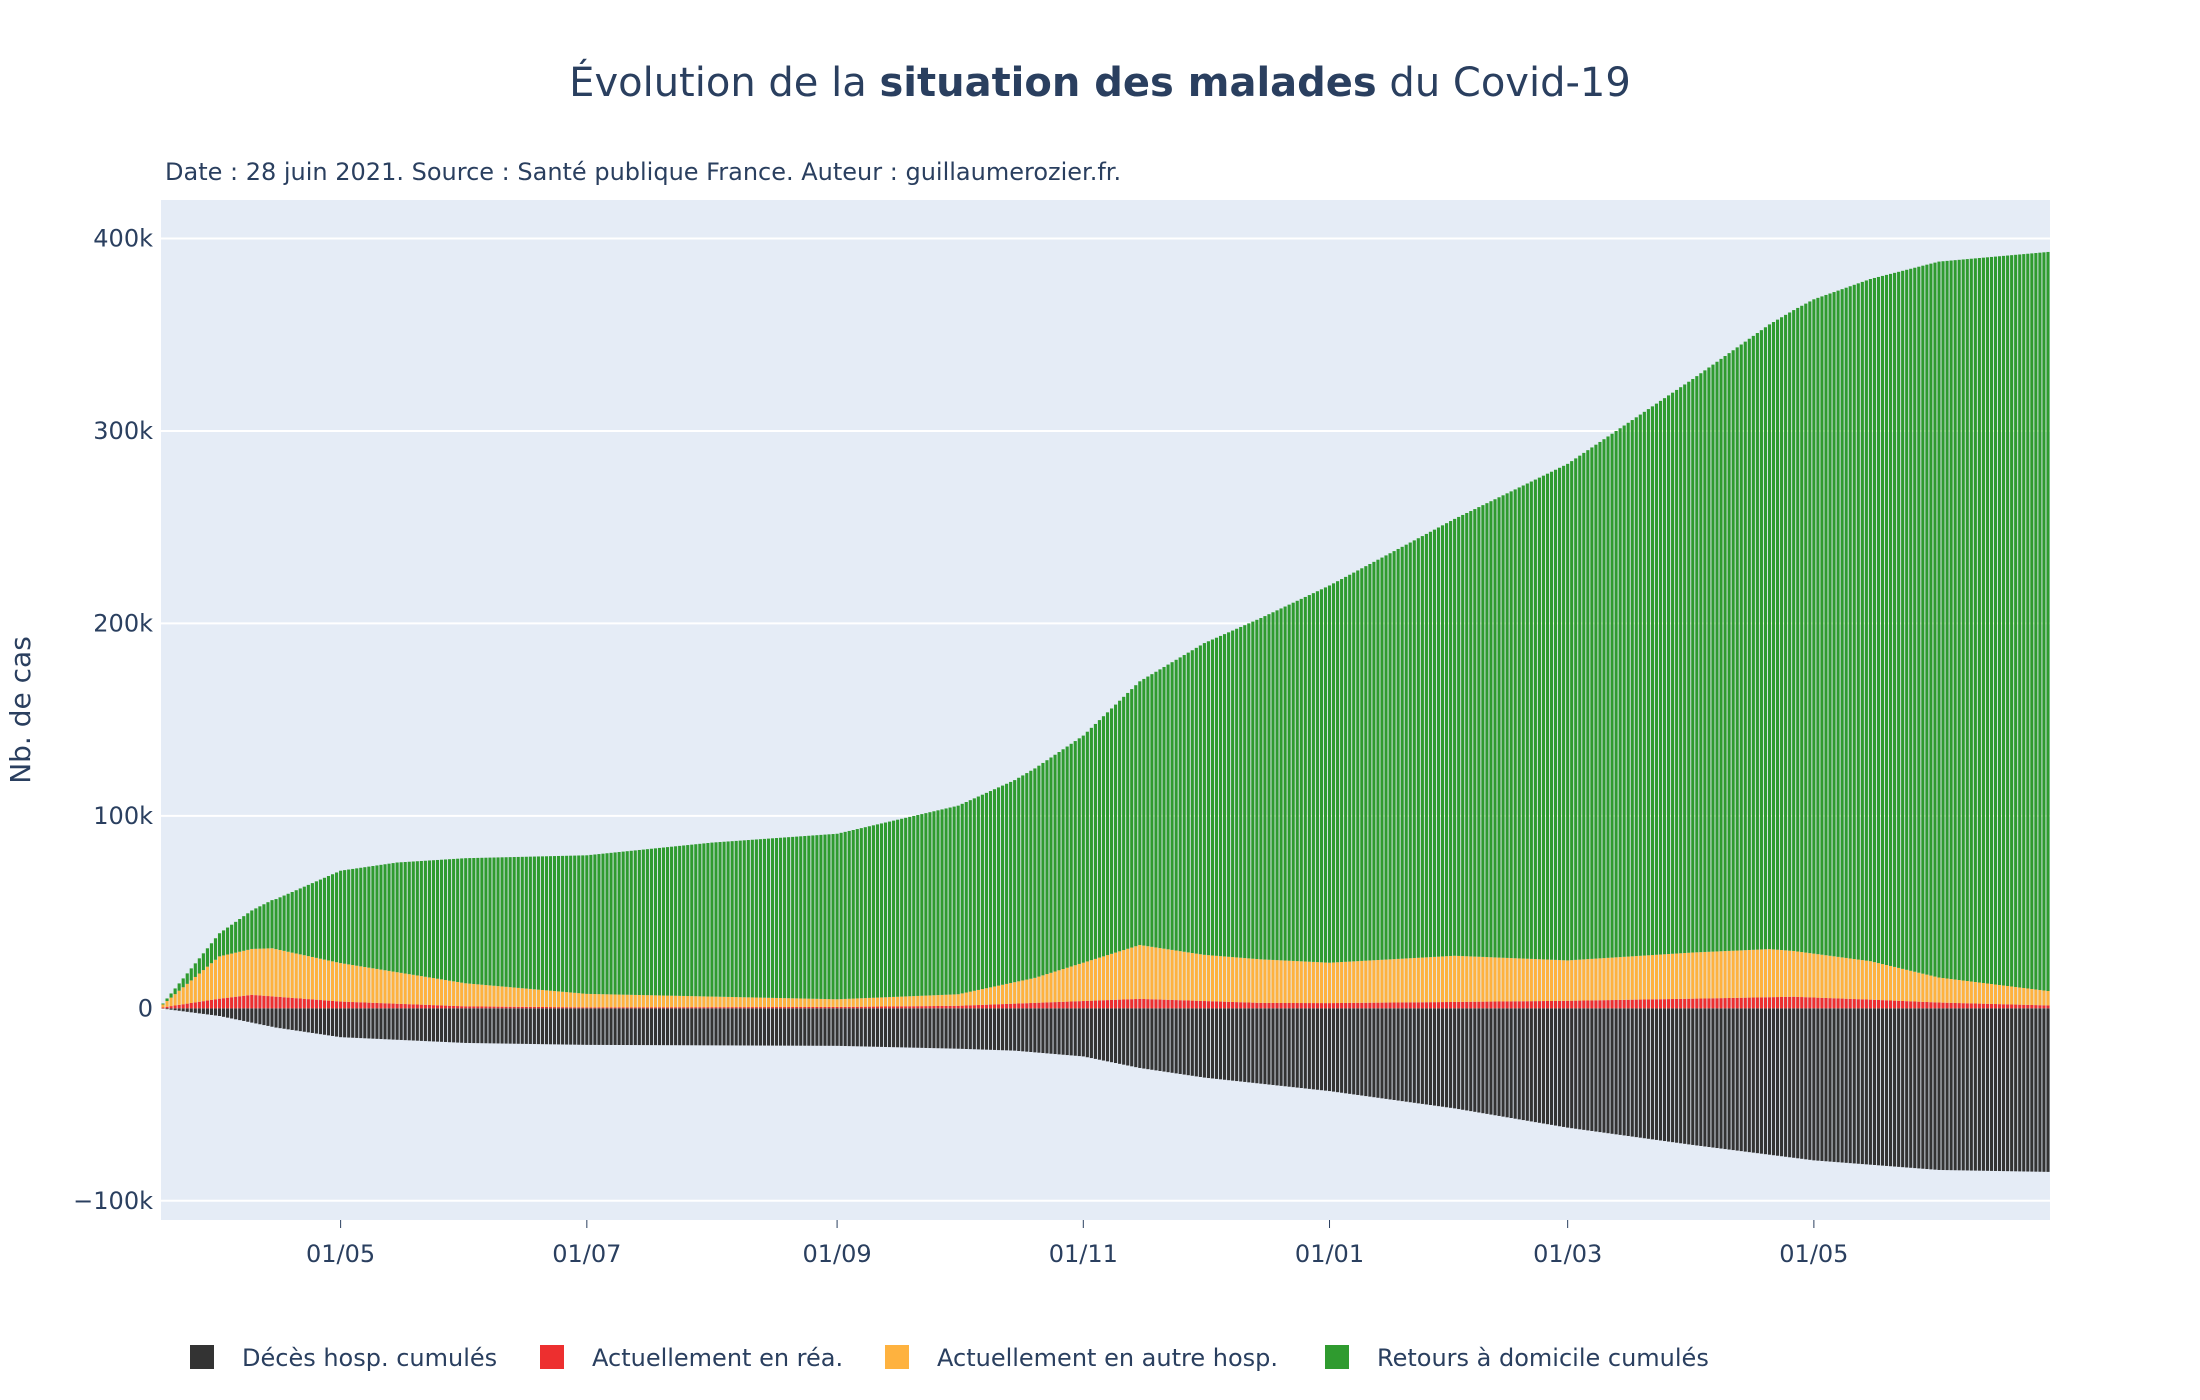  What do you see at coordinates (897, 1357) in the screenshot?
I see `legend-swatch` at bounding box center [897, 1357].